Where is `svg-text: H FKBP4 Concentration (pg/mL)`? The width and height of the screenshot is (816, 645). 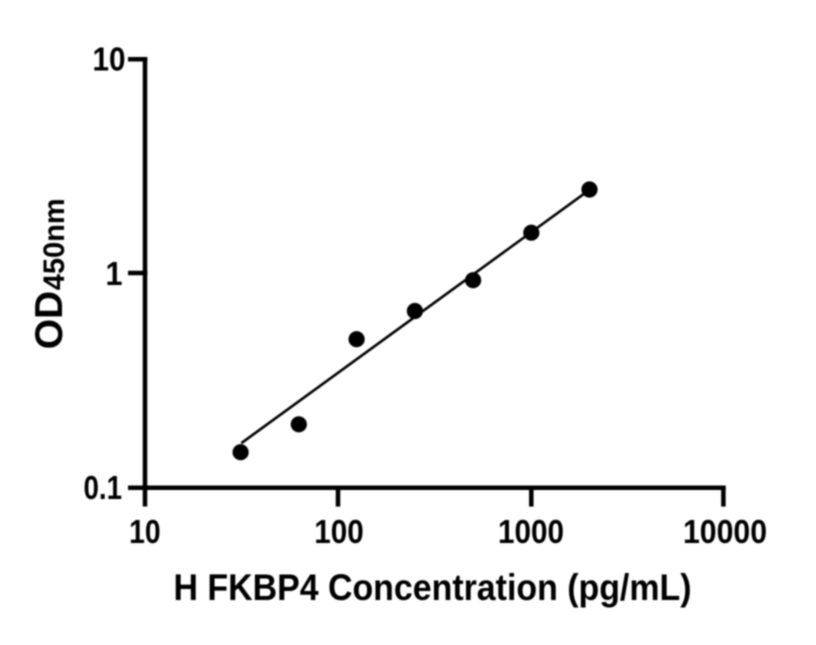 svg-text: H FKBP4 Concentration (pg/mL) is located at coordinates (433, 587).